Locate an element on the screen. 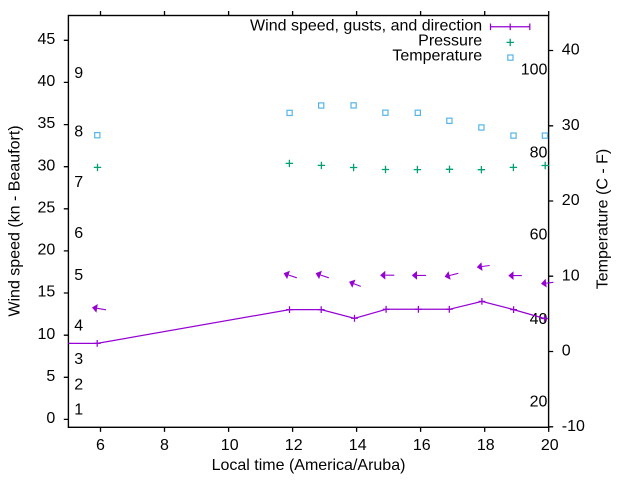 Image resolution: width=640 pixels, height=485 pixels. svg-text: 7 is located at coordinates (78, 182).